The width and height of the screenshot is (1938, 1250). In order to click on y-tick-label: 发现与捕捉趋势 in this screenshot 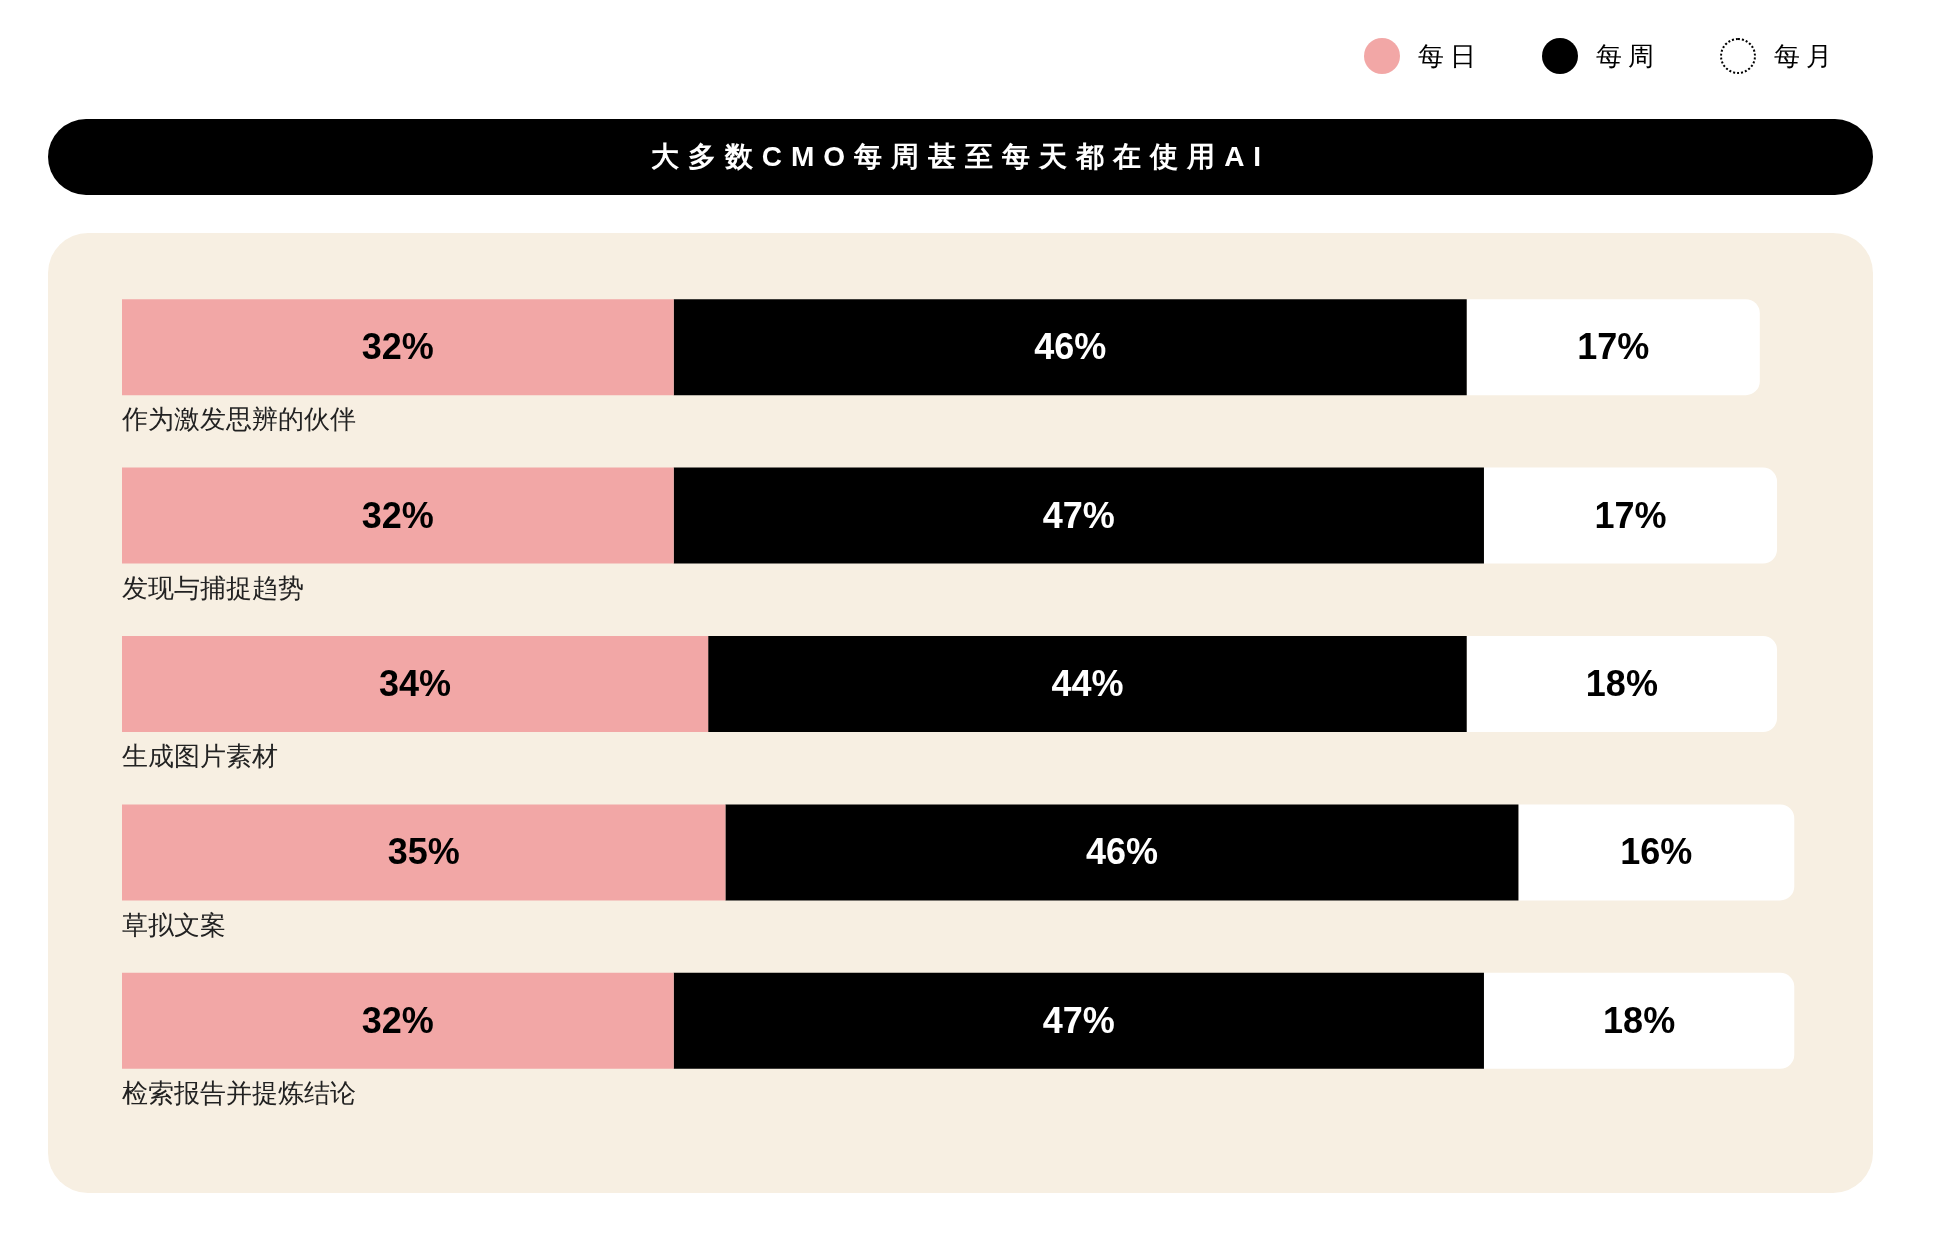, I will do `click(213, 587)`.